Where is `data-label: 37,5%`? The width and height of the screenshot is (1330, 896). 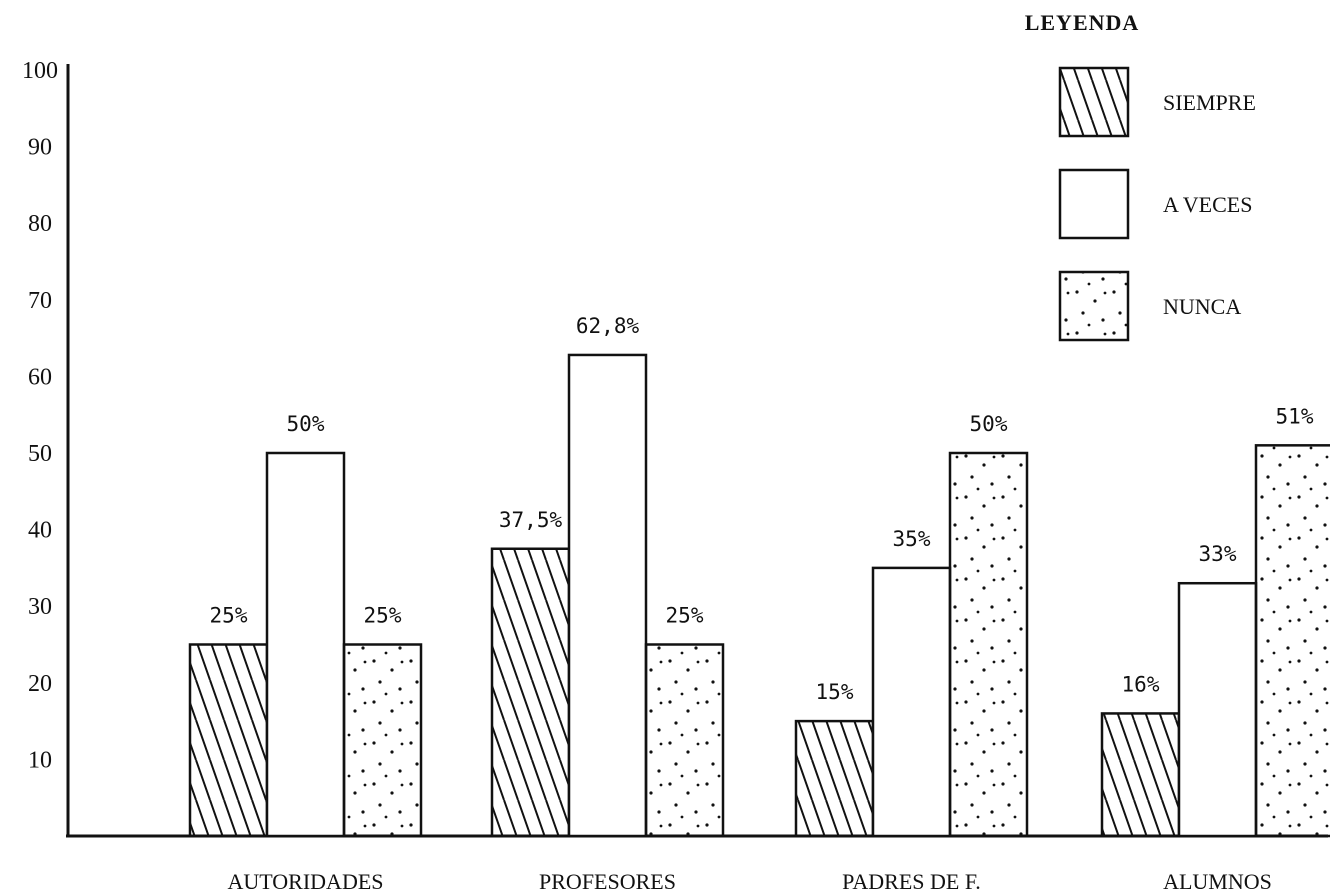
data-label: 37,5% is located at coordinates (531, 520).